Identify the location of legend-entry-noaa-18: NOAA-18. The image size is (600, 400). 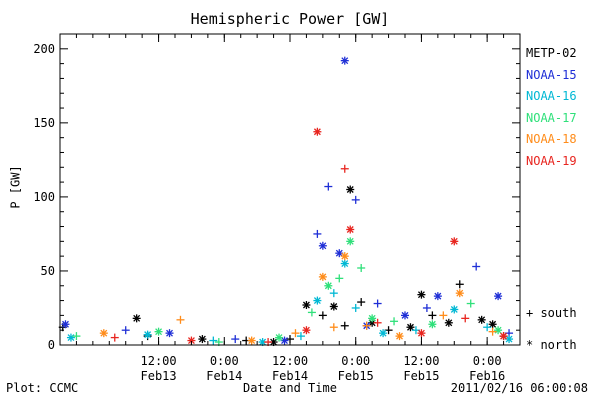
(551, 139).